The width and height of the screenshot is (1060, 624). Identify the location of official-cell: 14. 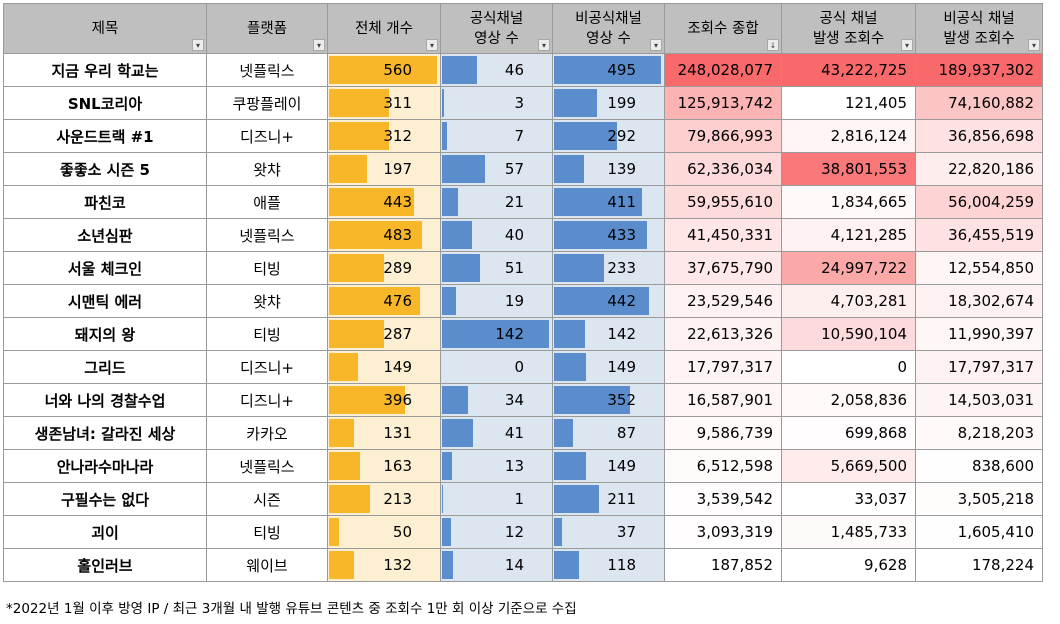
(496, 565).